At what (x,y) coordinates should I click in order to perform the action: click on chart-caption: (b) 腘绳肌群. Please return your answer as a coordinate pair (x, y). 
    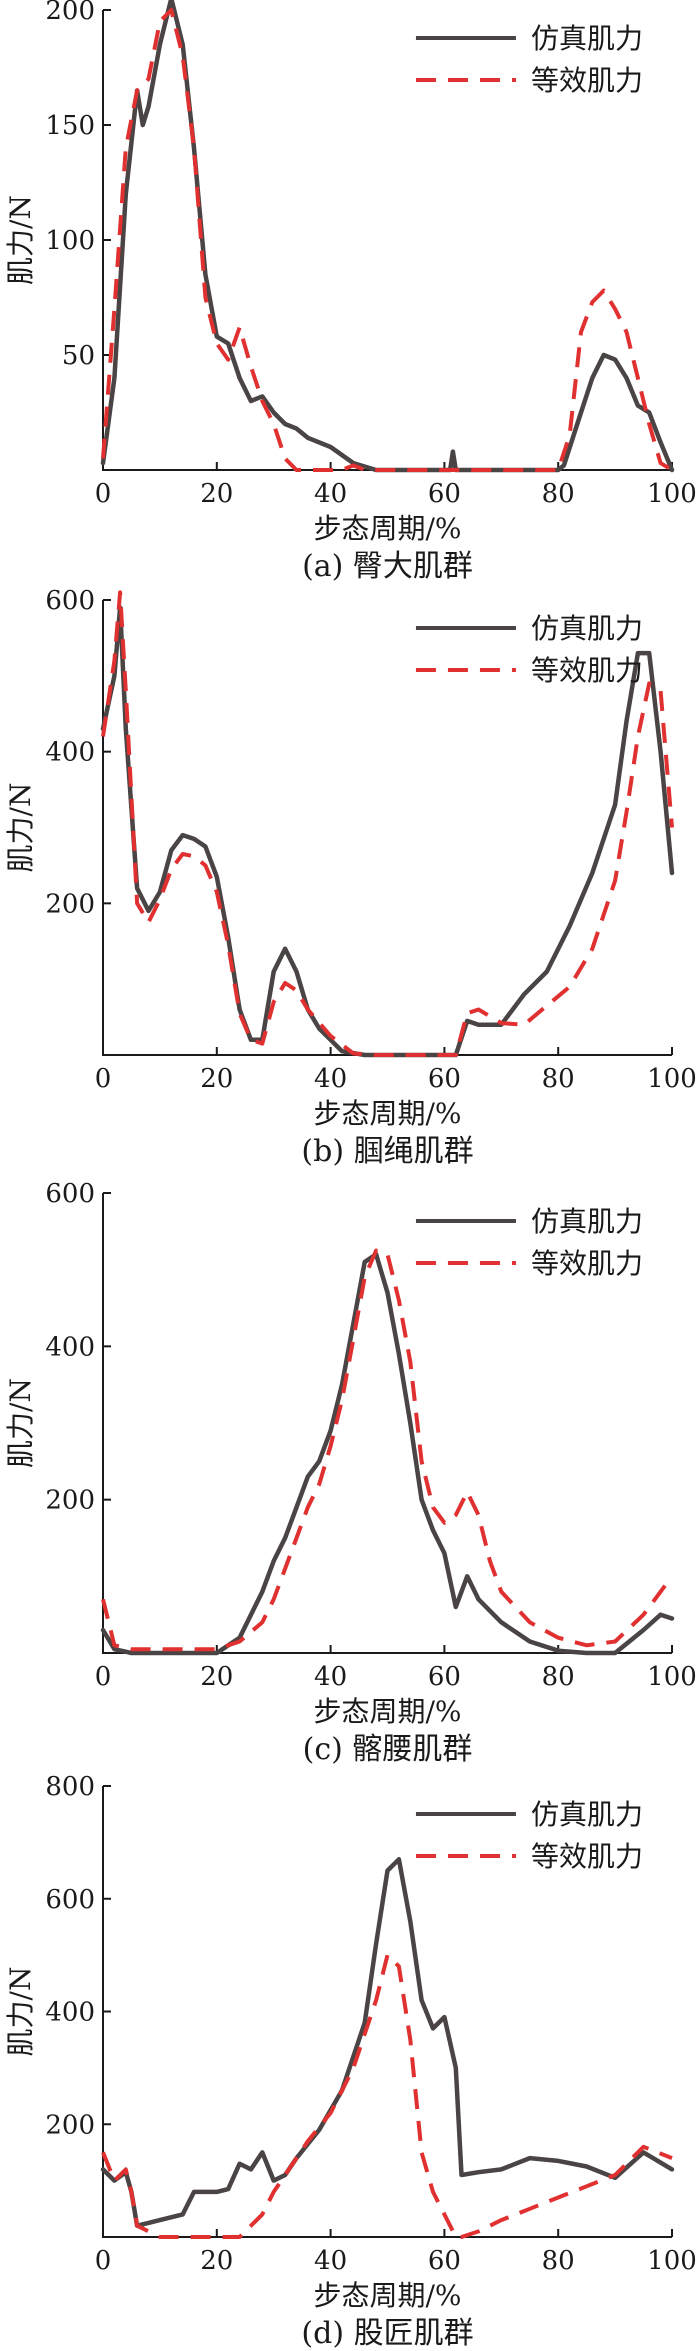
    Looking at the image, I should click on (387, 1151).